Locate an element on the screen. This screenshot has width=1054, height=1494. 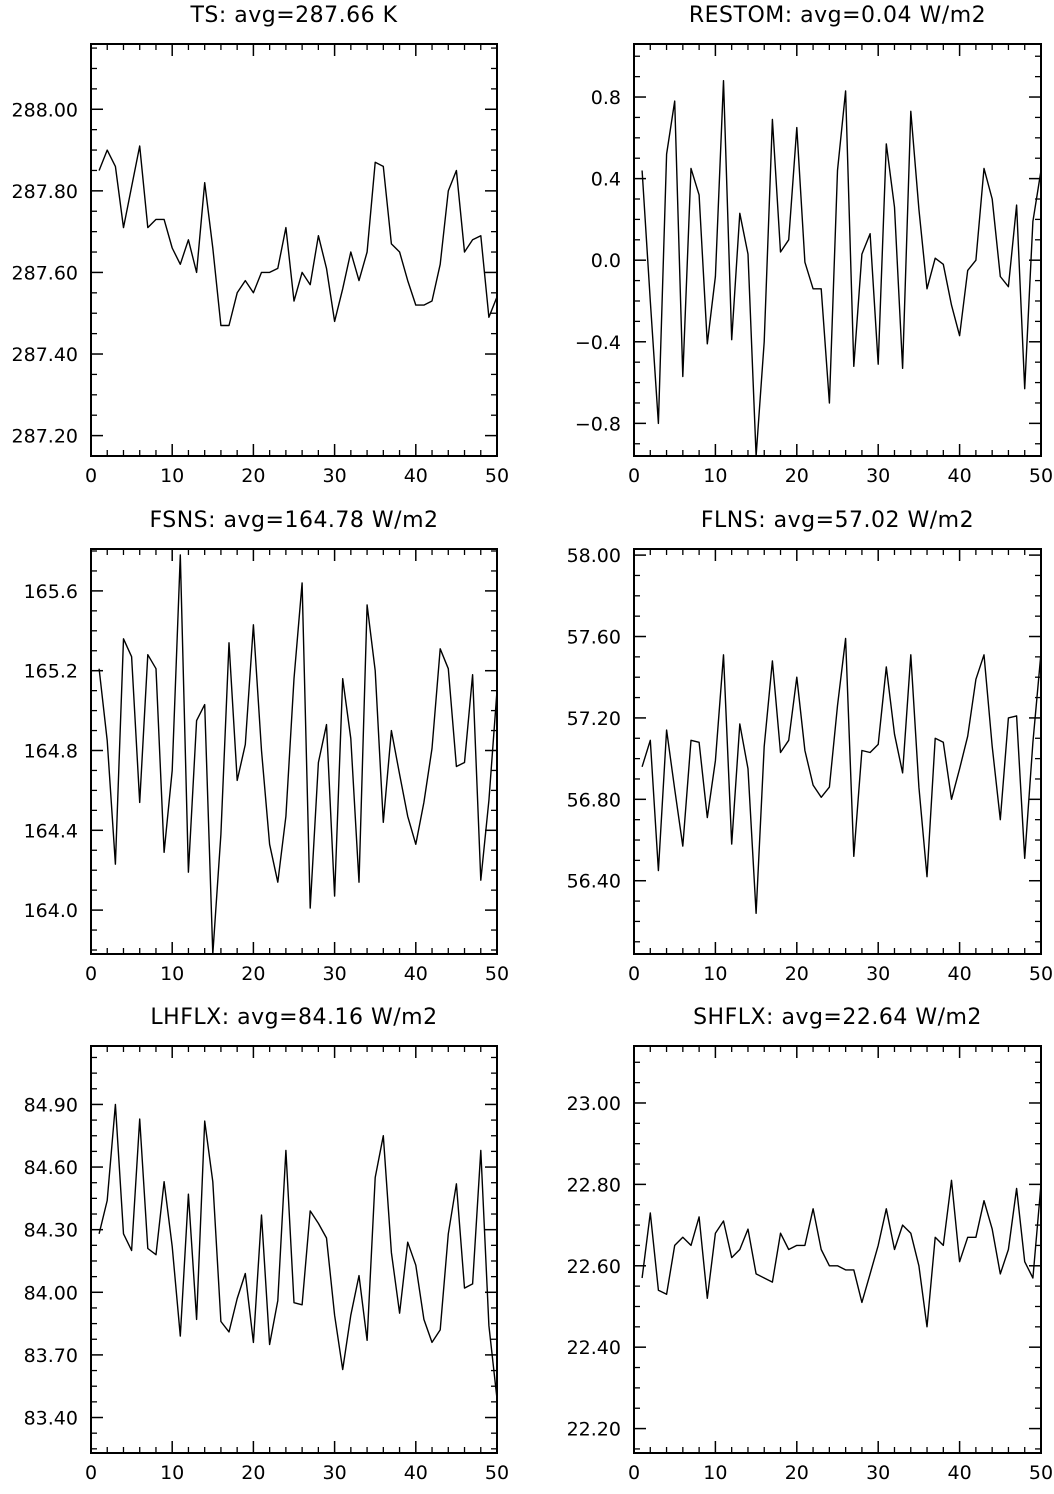
y-tick-label: 57.60 is located at coordinates (594, 638).